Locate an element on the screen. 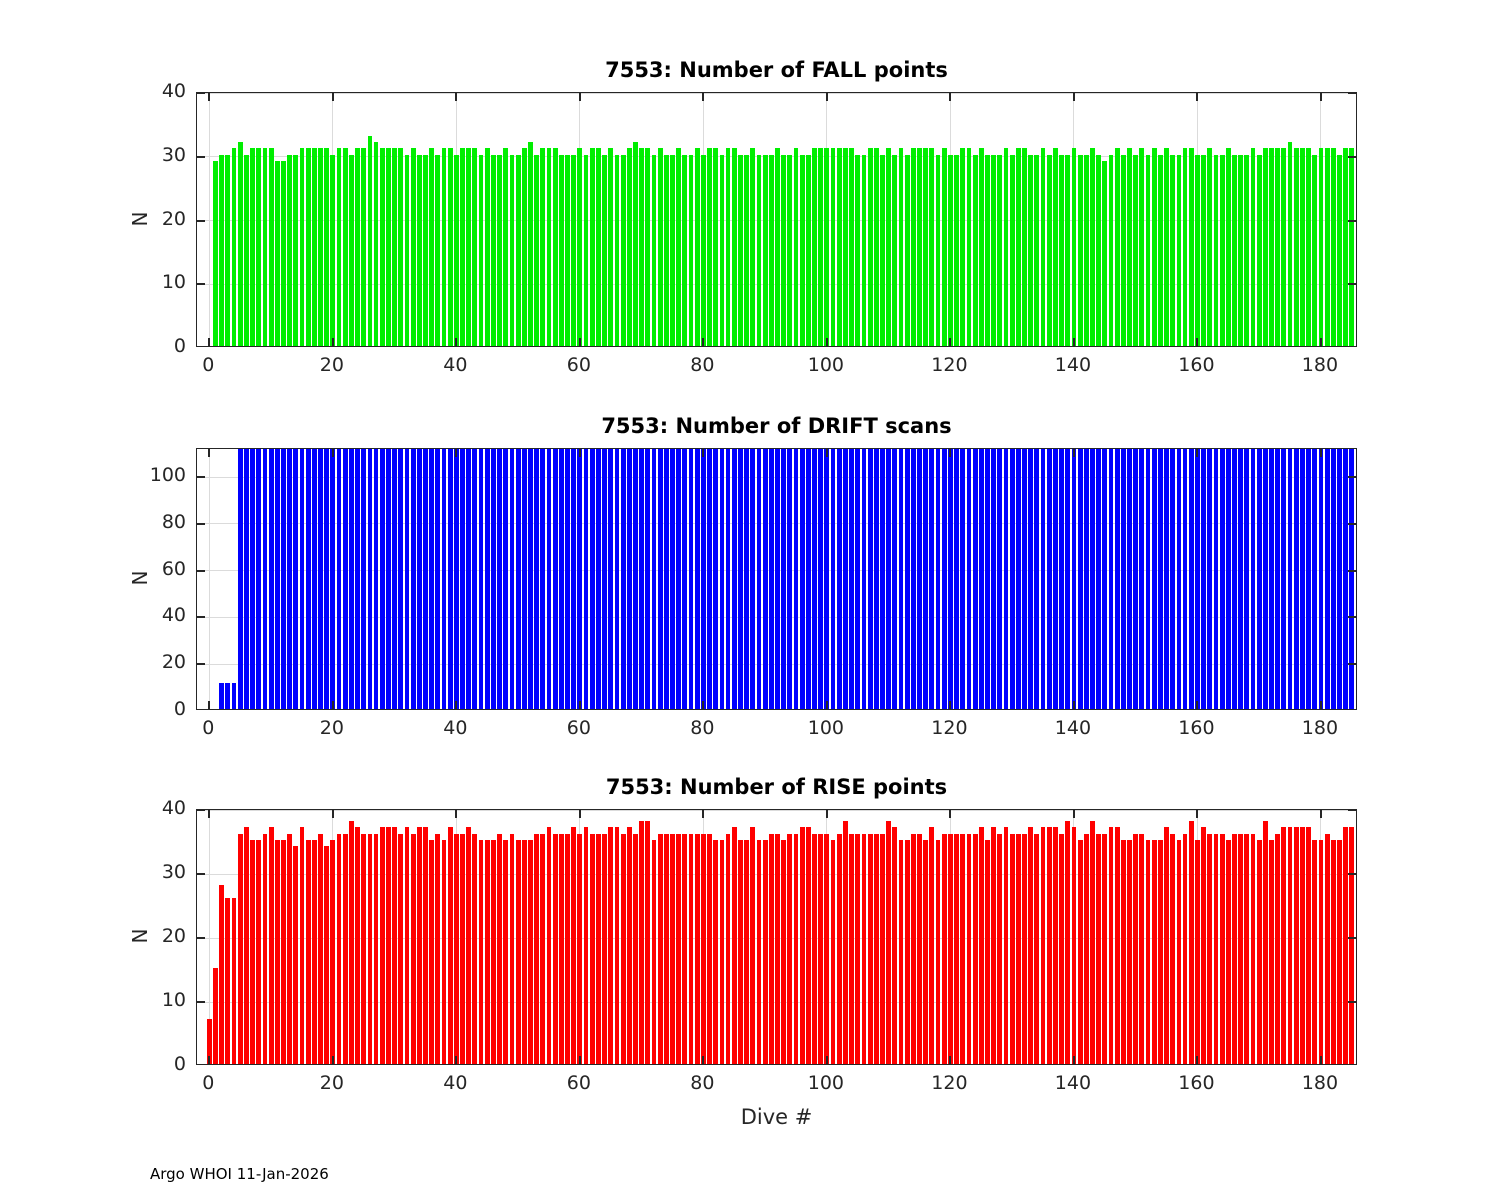 Image resolution: width=1500 pixels, height=1200 pixels. x-tick-label: 40 is located at coordinates (455, 1083).